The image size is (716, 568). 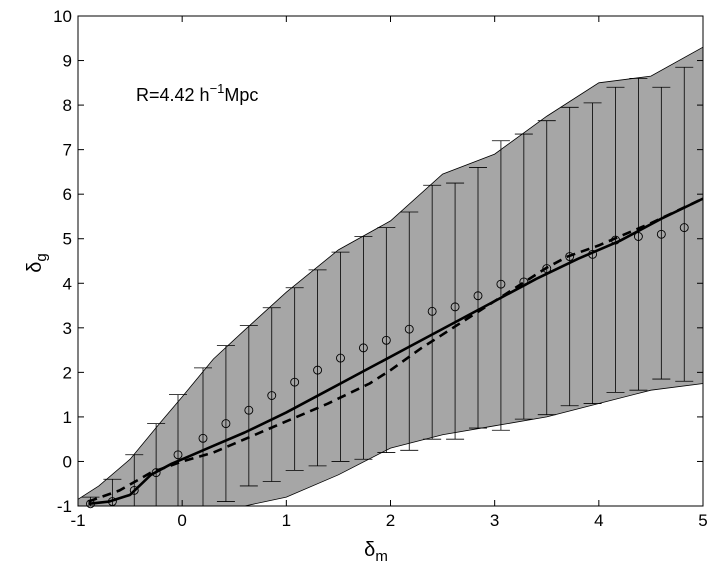 I want to click on y-tick-label: 4, so click(x=67, y=283).